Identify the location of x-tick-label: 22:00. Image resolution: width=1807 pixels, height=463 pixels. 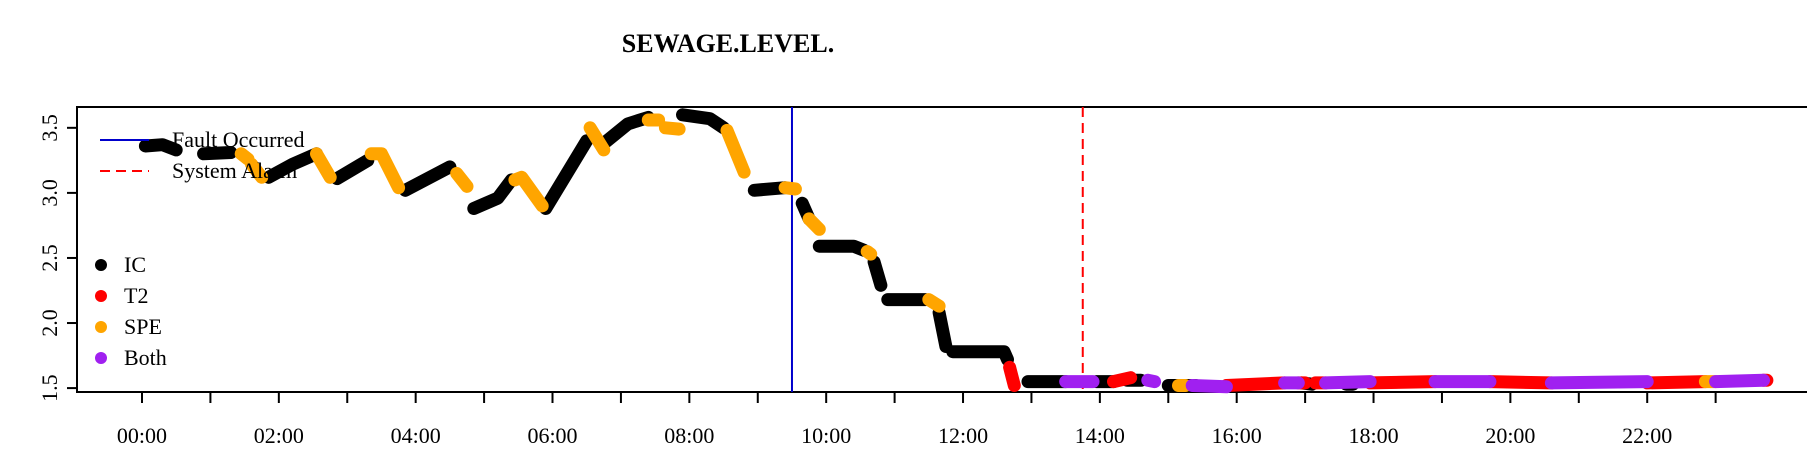
(1647, 435).